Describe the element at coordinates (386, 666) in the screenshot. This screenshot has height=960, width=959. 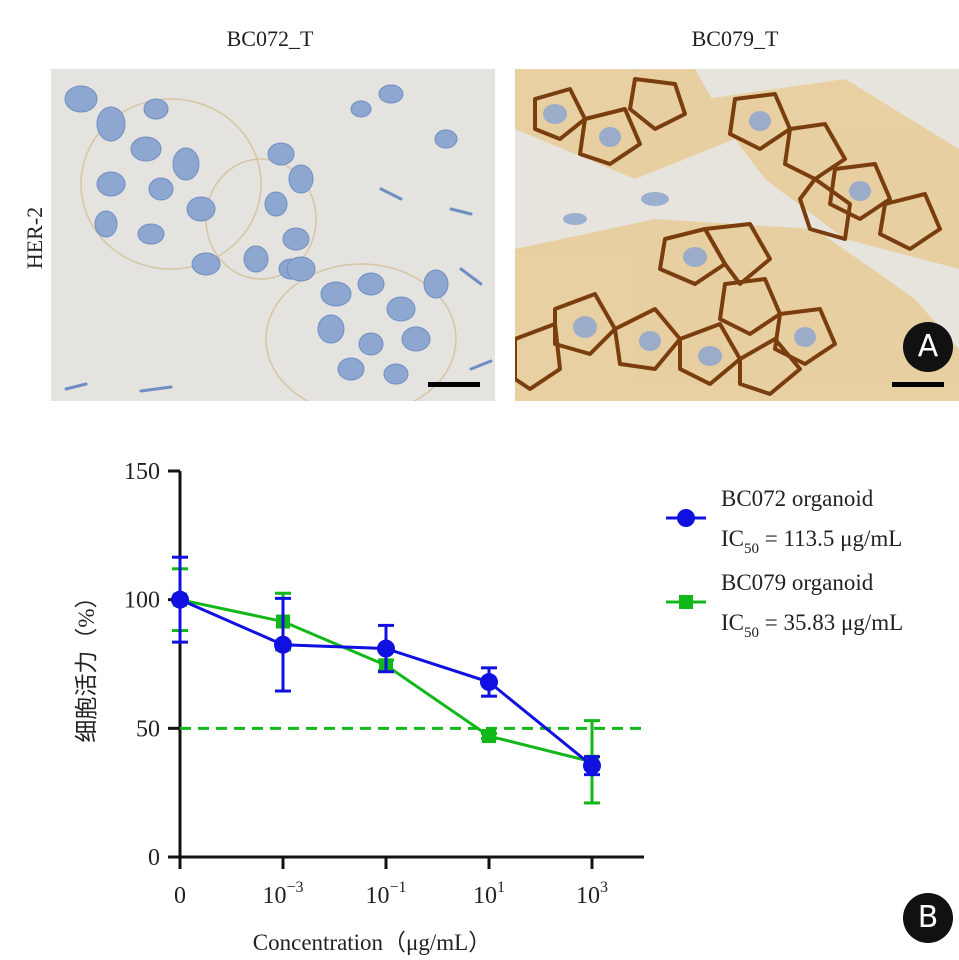
I see `series-bc072` at that location.